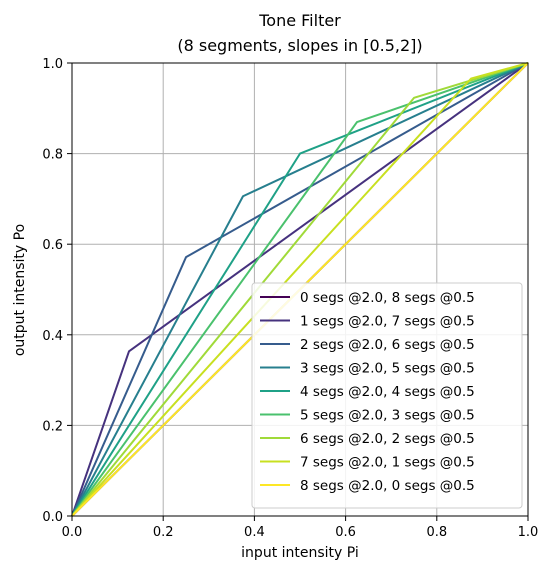 The height and width of the screenshot is (580, 550). Describe the element at coordinates (52, 426) in the screenshot. I see `y-tick-label: 0.2` at that location.